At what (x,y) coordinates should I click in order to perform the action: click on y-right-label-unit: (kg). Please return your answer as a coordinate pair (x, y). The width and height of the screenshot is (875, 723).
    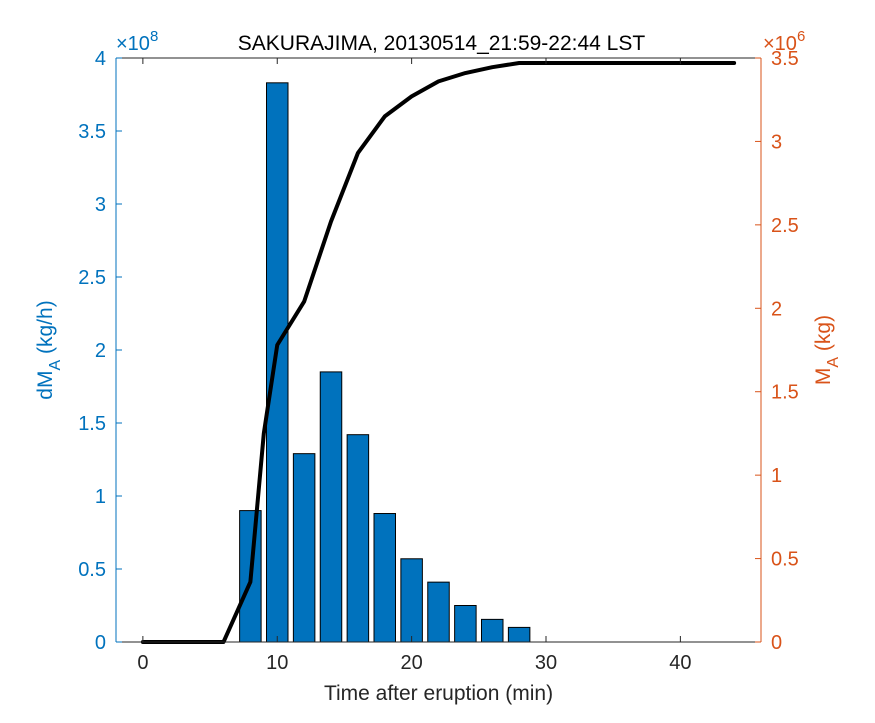
    Looking at the image, I should click on (823, 336).